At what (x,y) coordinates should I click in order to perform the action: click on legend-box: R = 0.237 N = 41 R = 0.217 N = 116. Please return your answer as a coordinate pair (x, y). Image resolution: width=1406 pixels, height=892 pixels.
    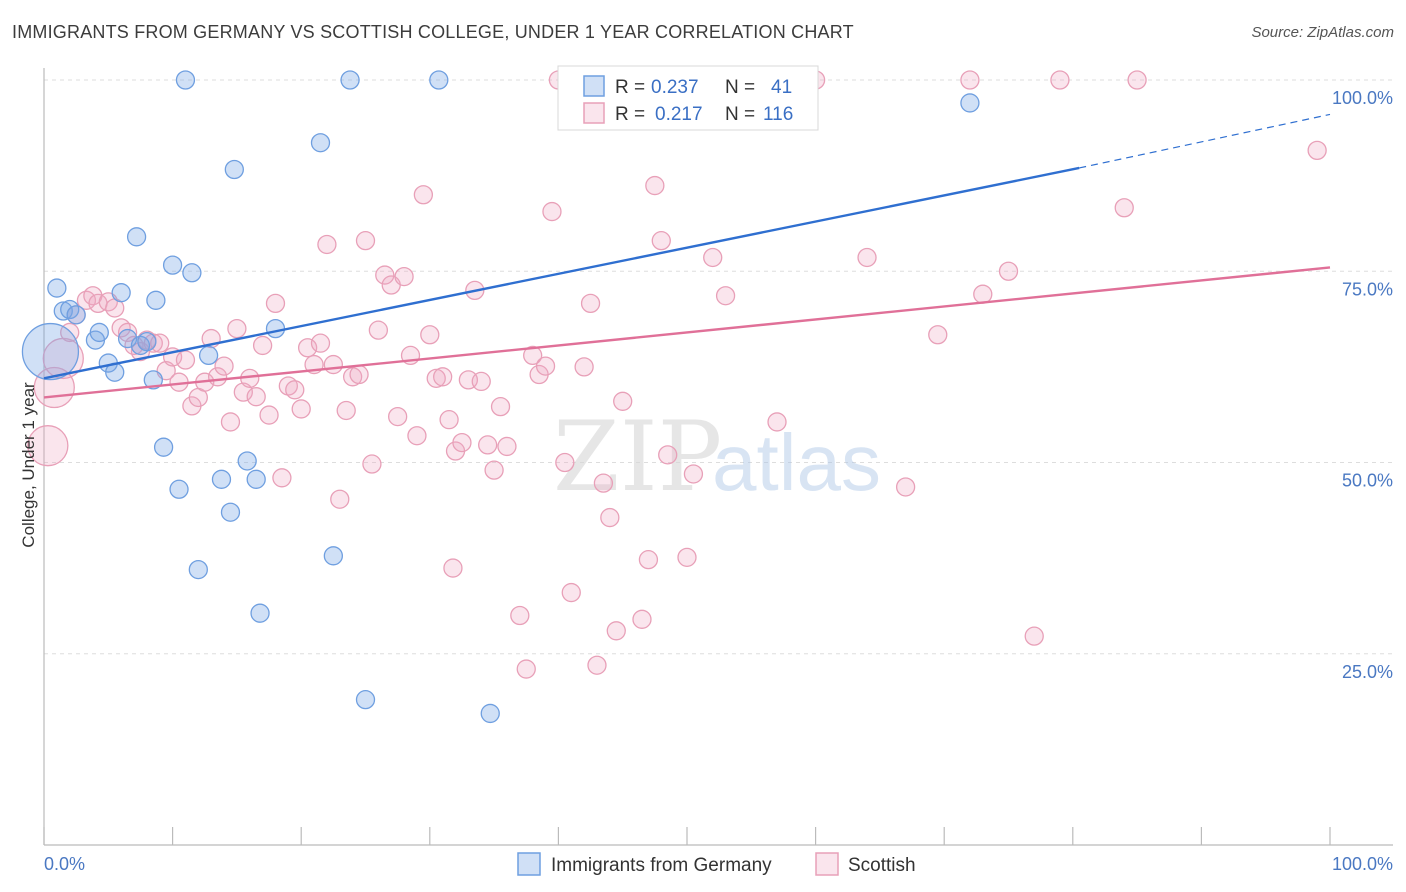
    Looking at the image, I should click on (688, 98).